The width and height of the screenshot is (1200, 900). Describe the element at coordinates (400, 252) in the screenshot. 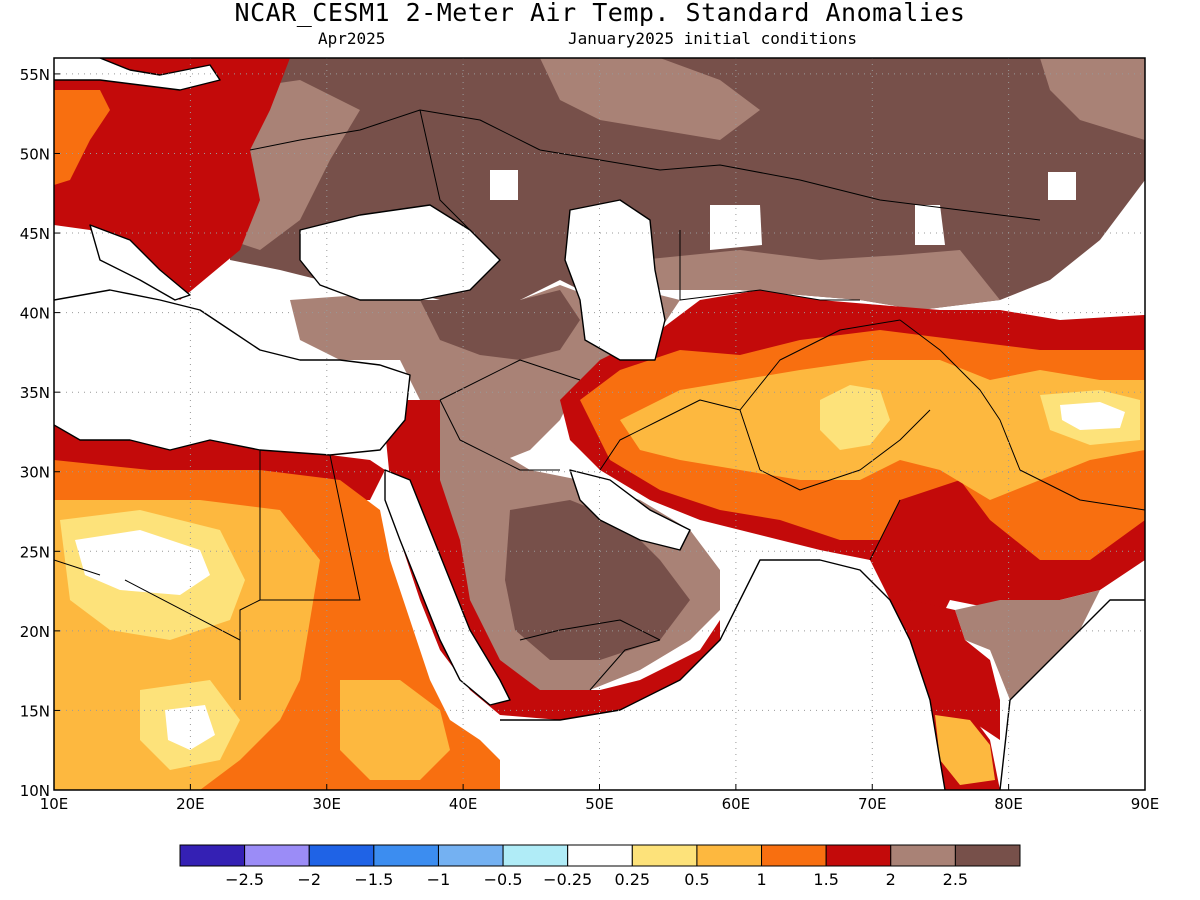

I see `black-sea` at that location.